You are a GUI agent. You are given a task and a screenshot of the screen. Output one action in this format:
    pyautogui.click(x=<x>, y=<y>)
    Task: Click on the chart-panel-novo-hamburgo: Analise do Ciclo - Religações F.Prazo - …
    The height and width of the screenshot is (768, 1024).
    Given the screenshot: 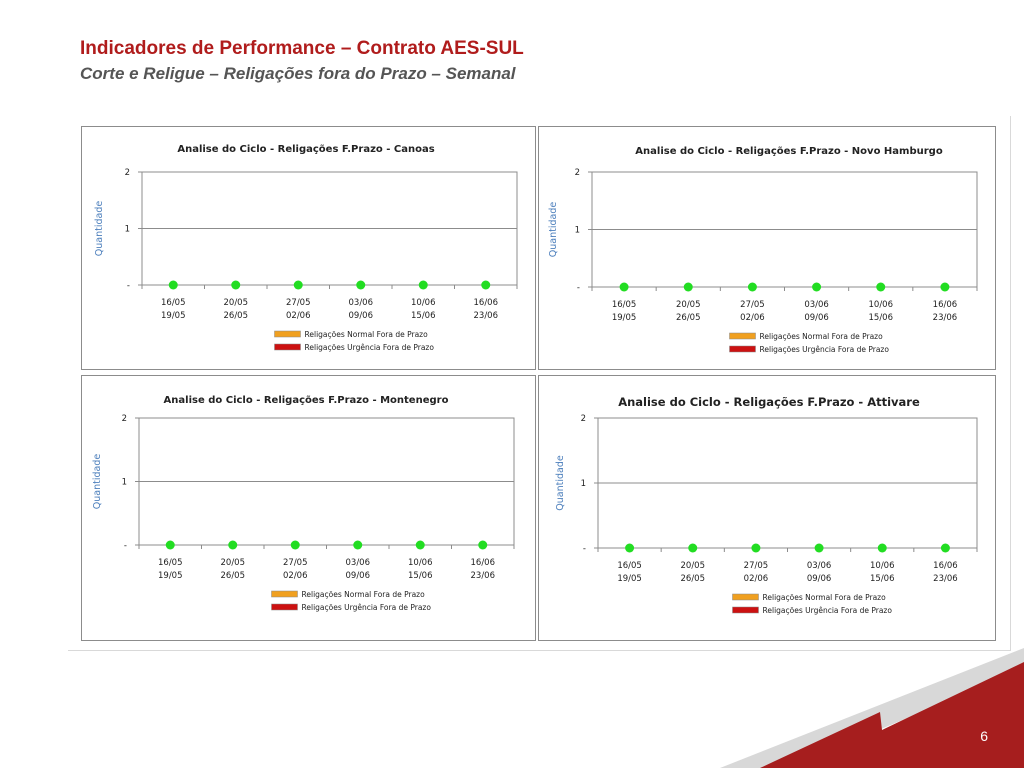 What is the action you would take?
    pyautogui.click(x=767, y=248)
    